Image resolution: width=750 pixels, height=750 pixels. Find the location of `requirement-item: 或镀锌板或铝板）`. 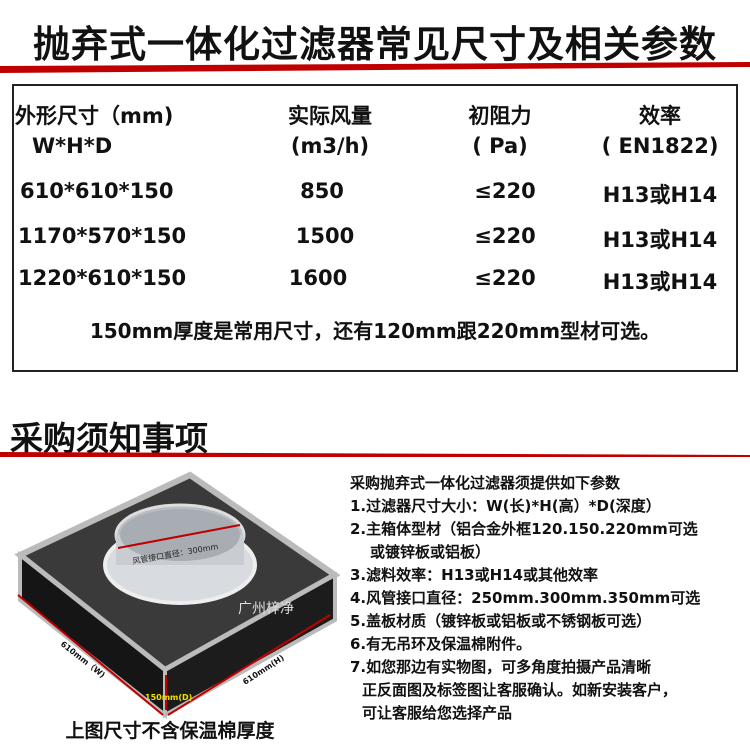

requirement-item: 或镀锌板或铝板） is located at coordinates (430, 552).